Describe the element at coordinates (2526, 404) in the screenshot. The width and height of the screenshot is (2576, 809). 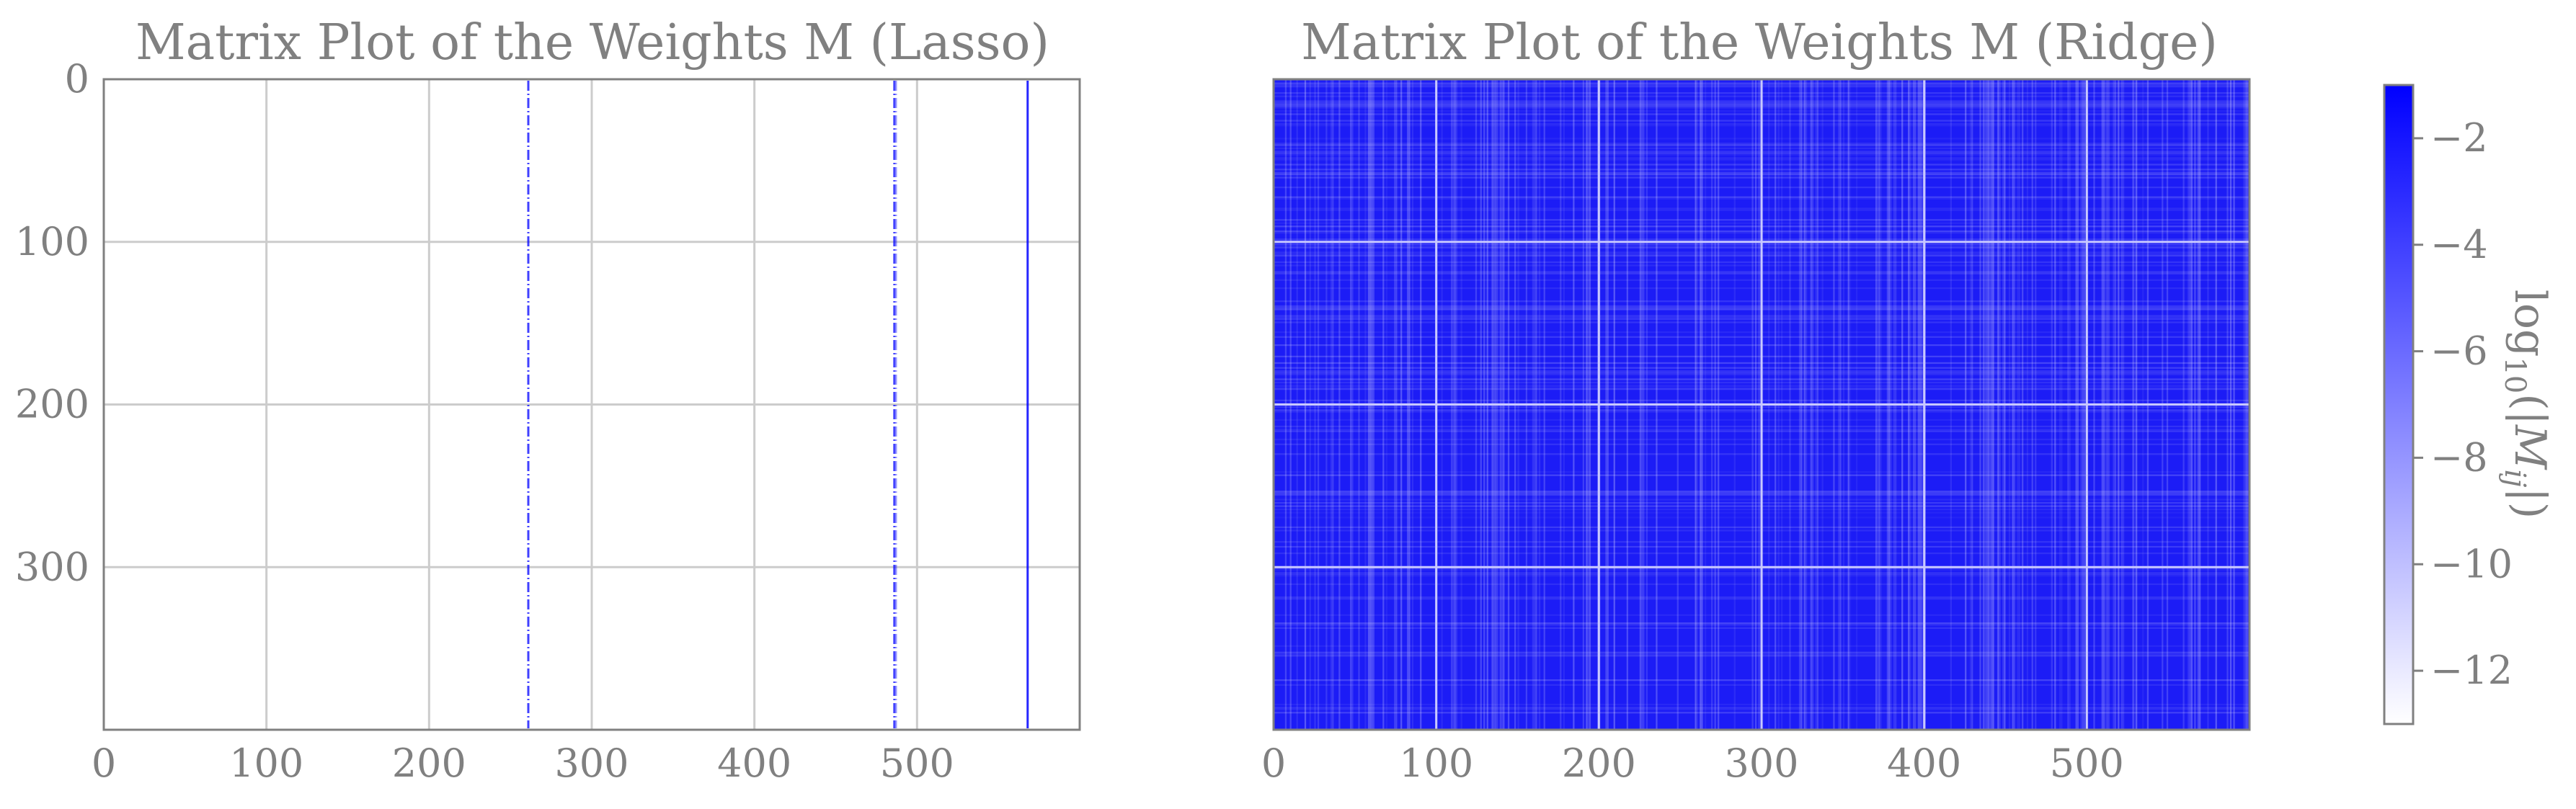
I see `colorbar-label: log10(|Mij|)` at that location.